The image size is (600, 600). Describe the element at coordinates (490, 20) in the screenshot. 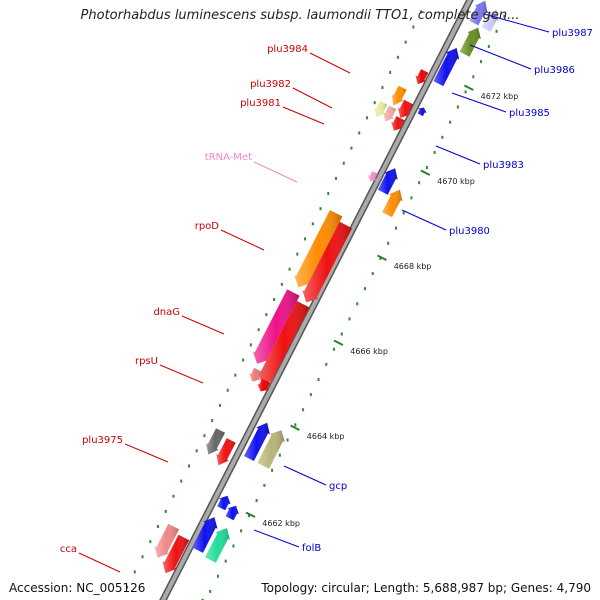

I see `gene-arrow-shade-plu3987-b` at that location.